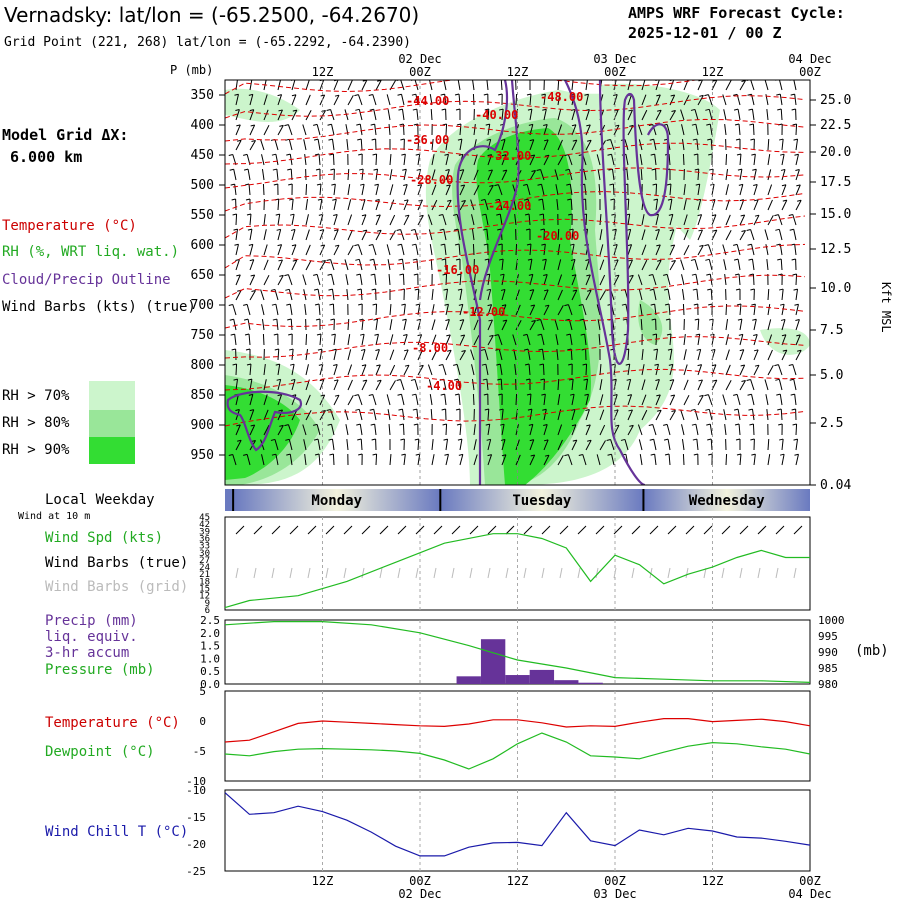  What do you see at coordinates (496, 115) in the screenshot?
I see `temperature-contour-label: -40.00` at bounding box center [496, 115].